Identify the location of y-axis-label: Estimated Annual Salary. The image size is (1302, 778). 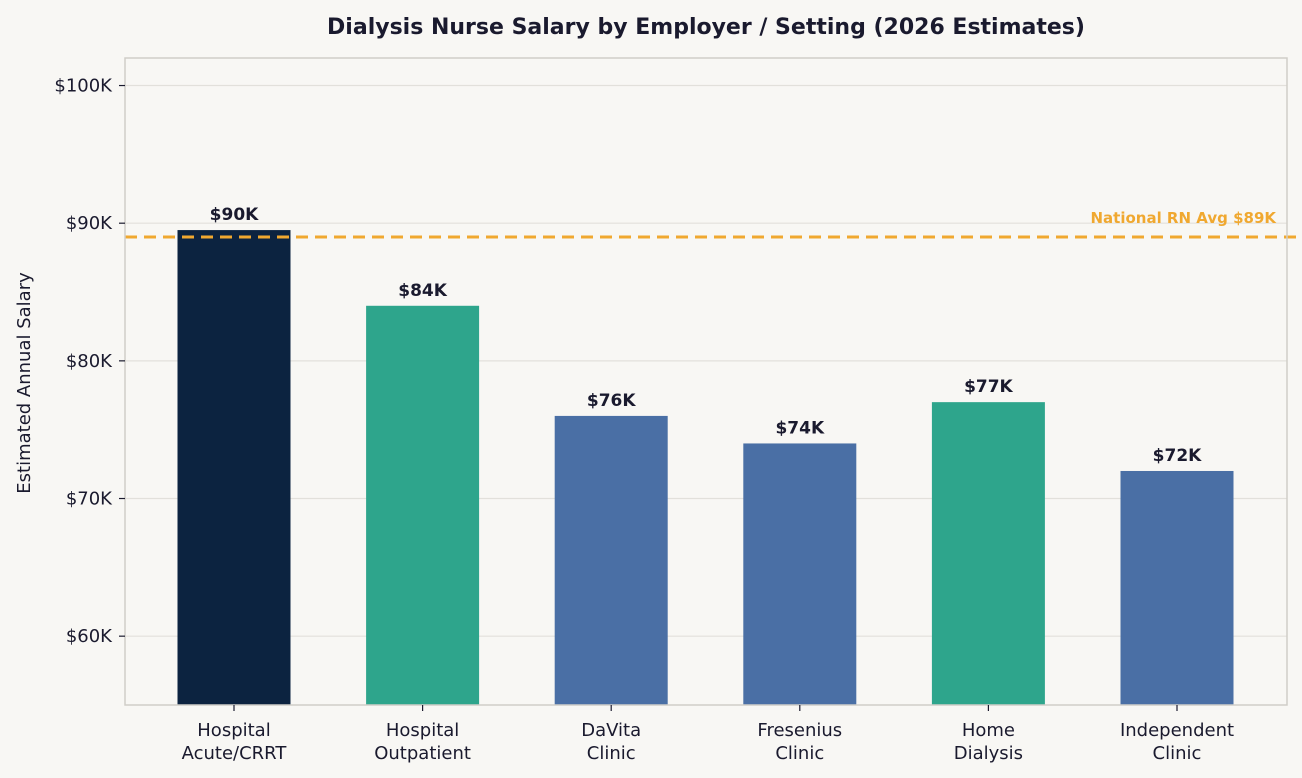
(24, 383).